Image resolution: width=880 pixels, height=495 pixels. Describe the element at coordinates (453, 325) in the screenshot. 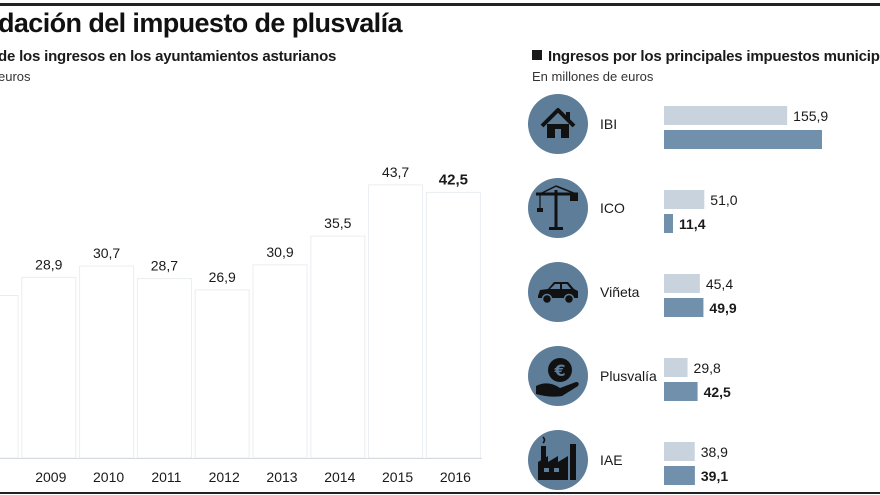

I see `bar-2016` at that location.